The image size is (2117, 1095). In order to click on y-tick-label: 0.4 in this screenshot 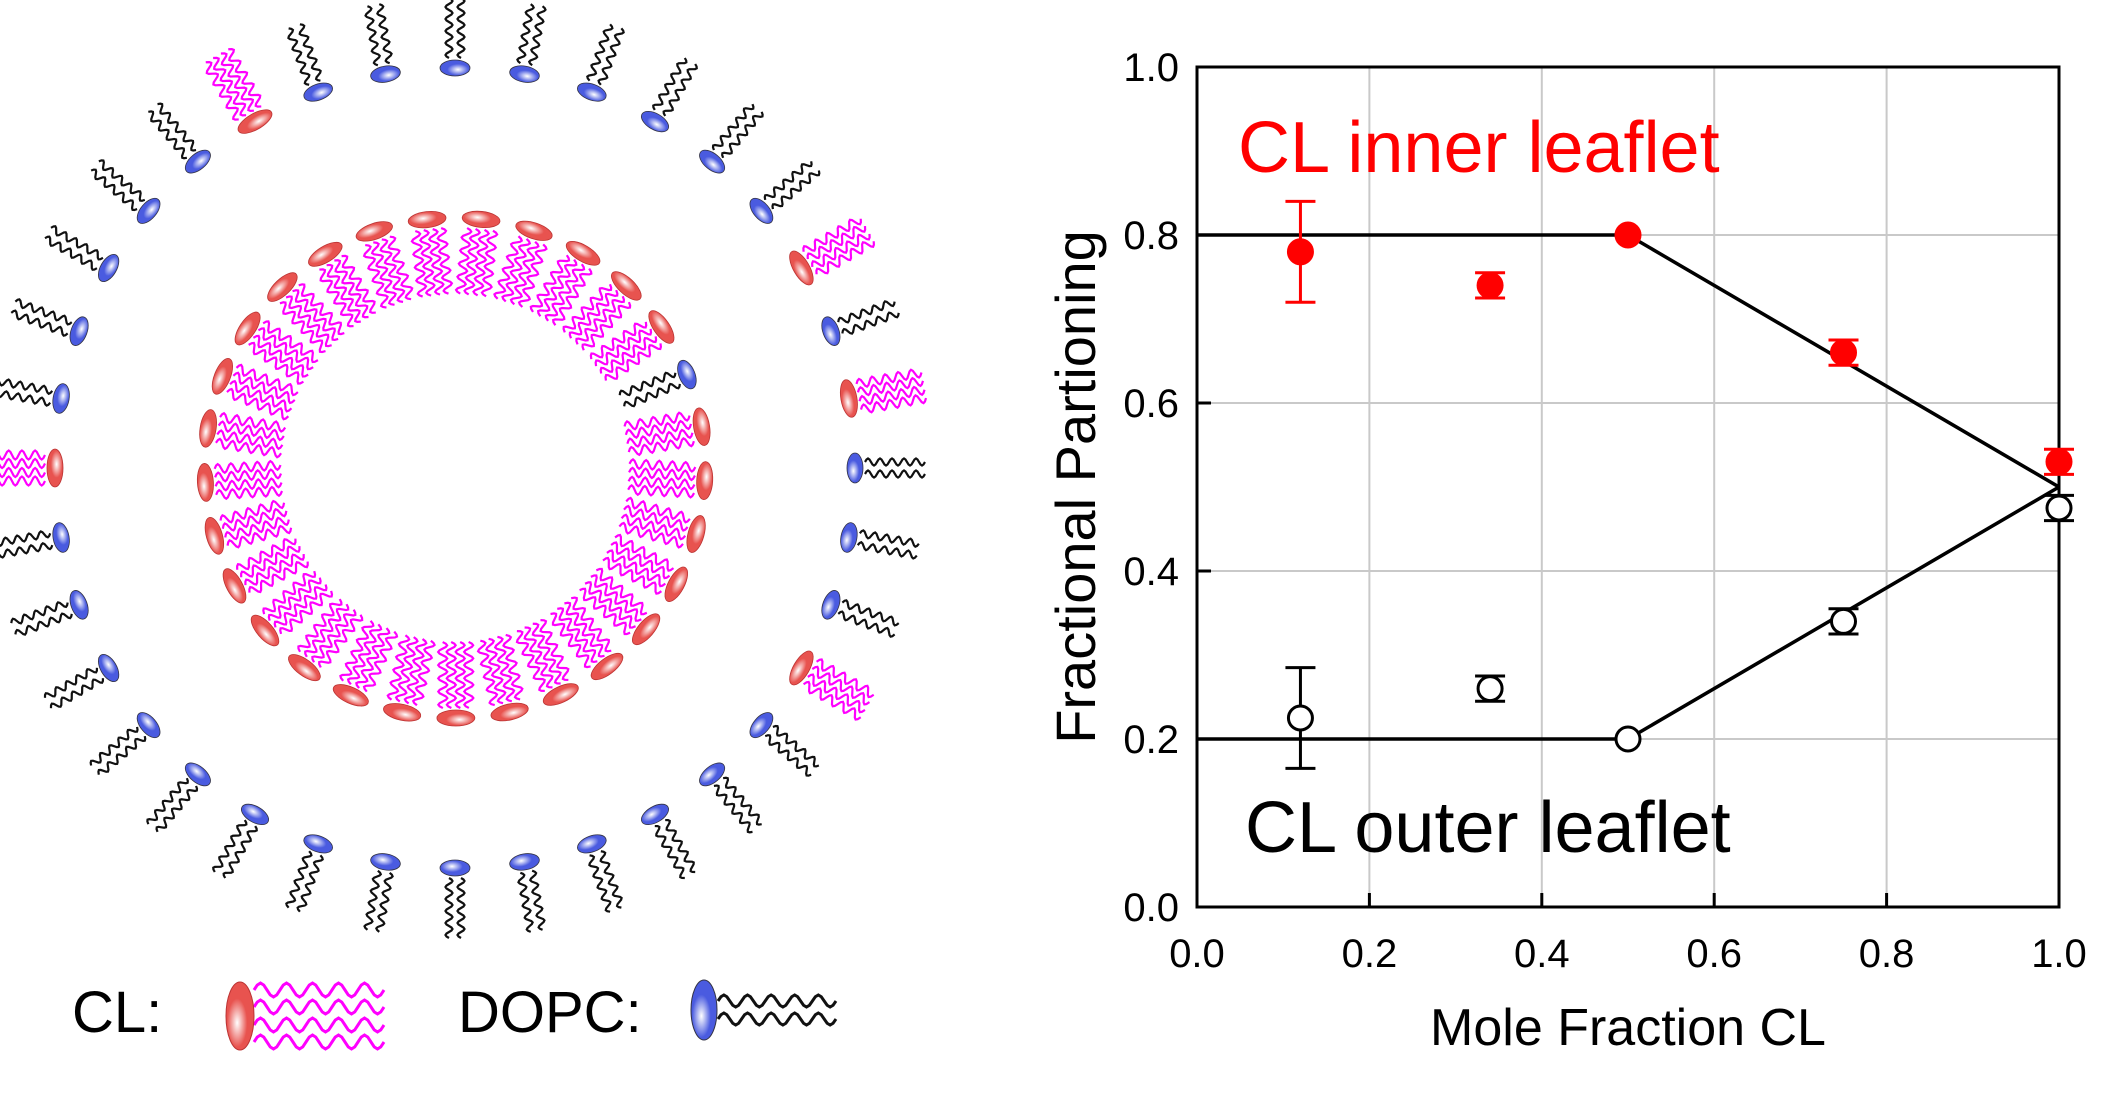, I will do `click(1151, 572)`.